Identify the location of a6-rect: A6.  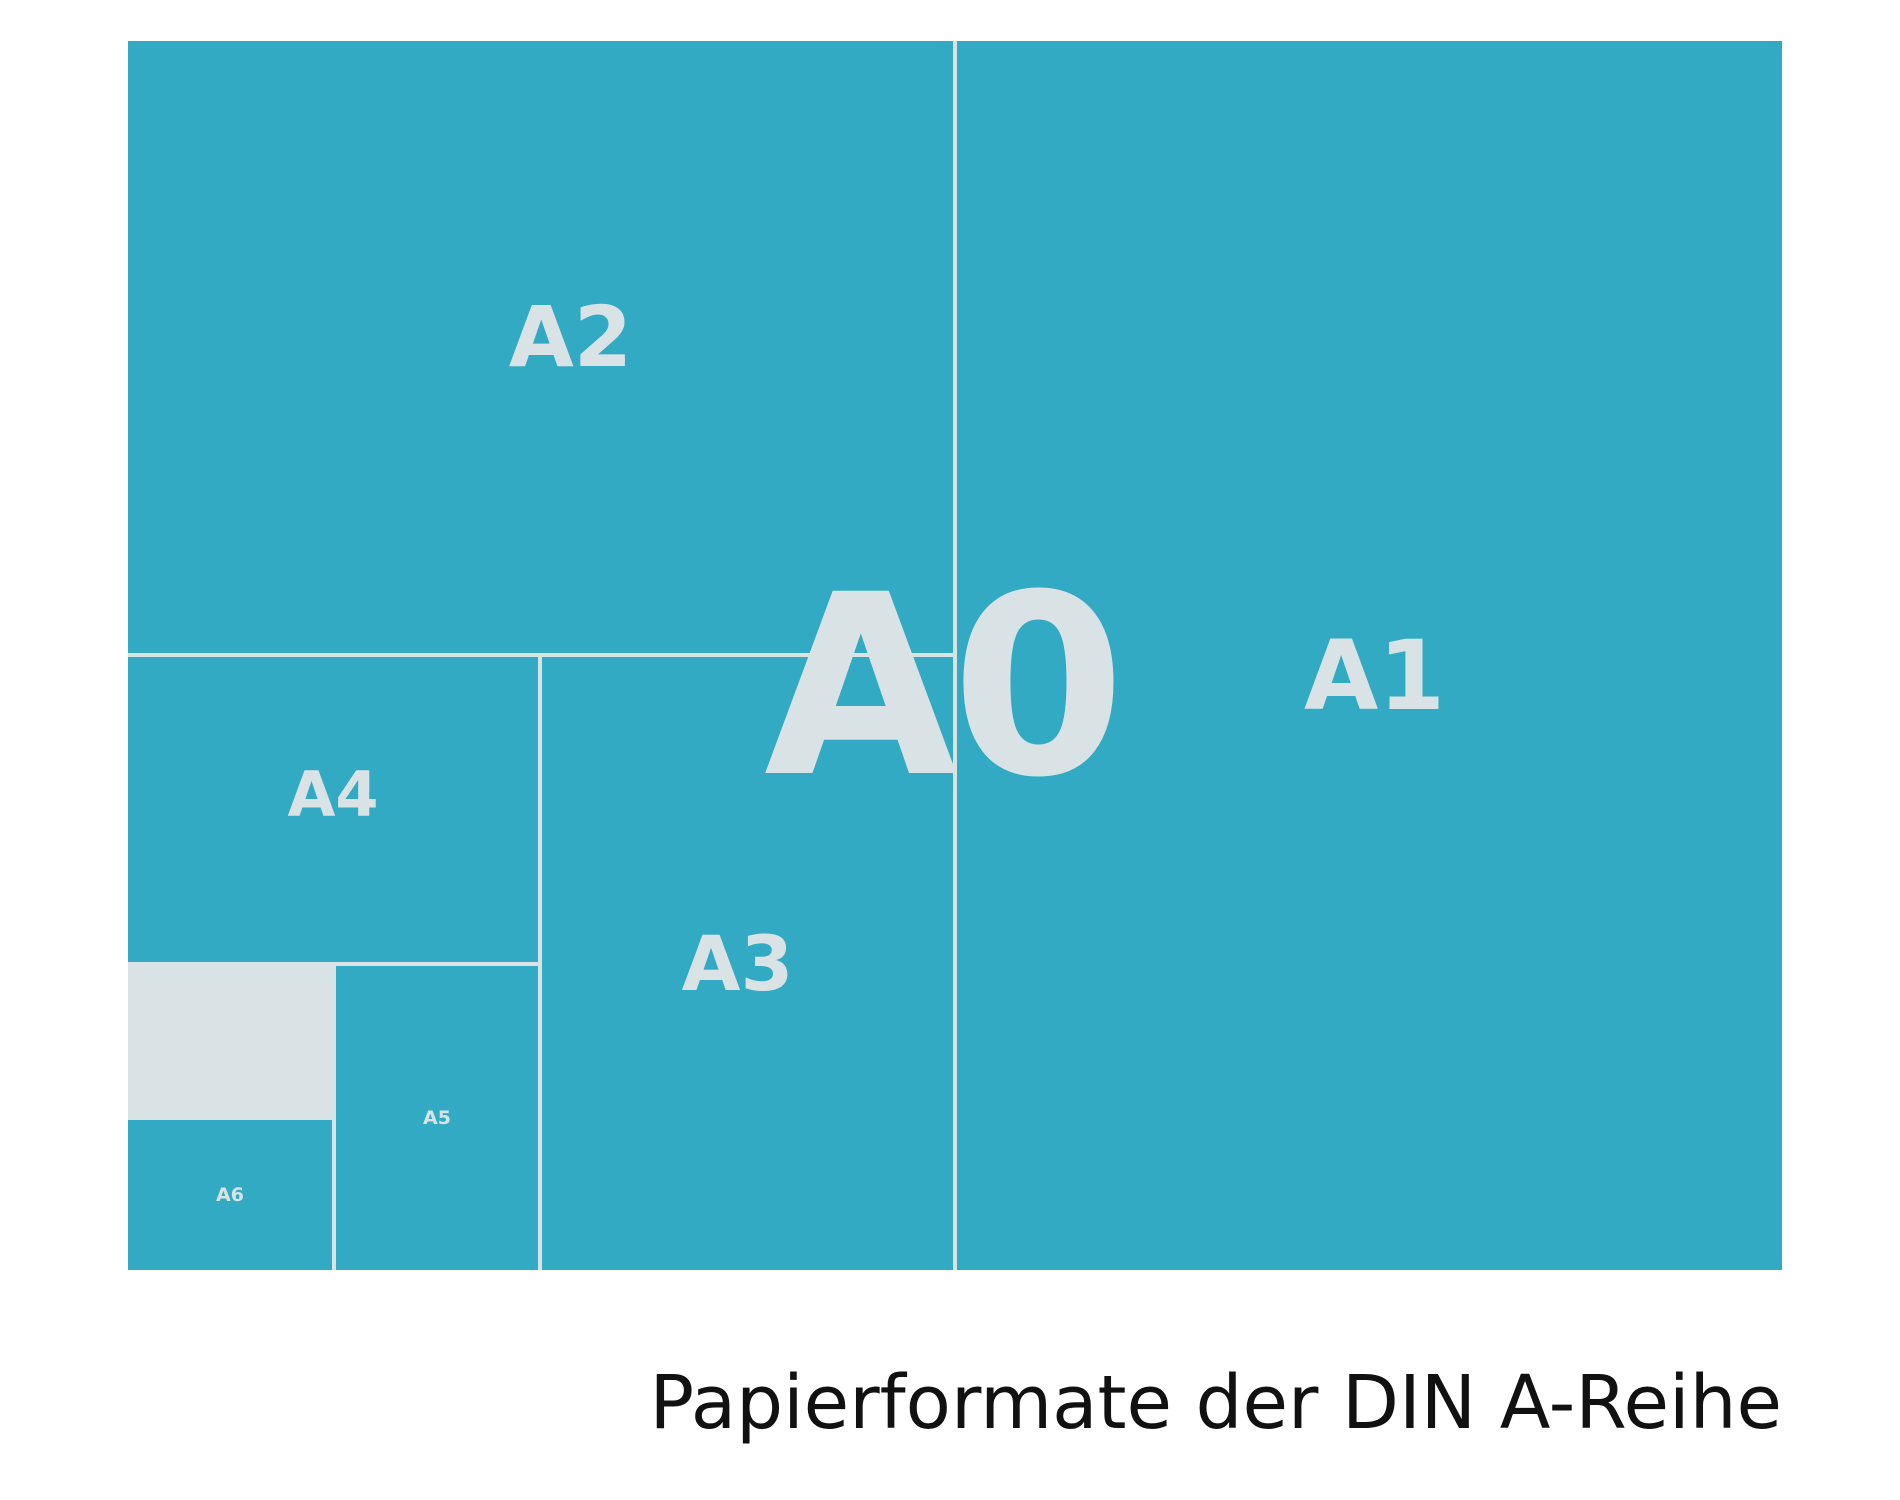
(230, 1195).